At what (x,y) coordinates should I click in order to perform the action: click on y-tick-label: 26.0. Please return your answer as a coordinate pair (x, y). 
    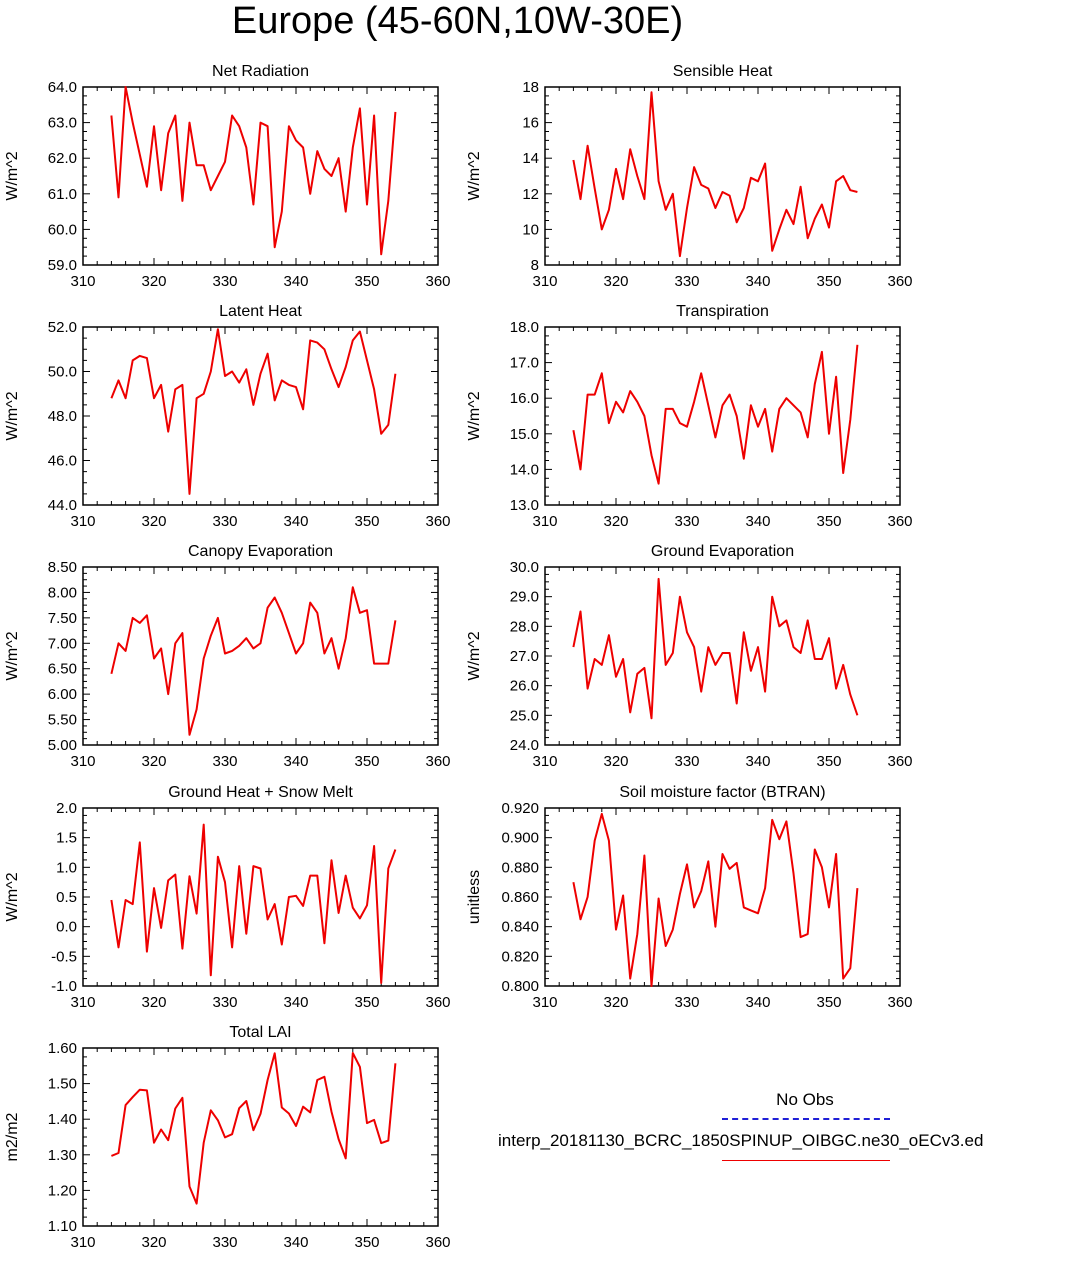
    Looking at the image, I should click on (524, 686).